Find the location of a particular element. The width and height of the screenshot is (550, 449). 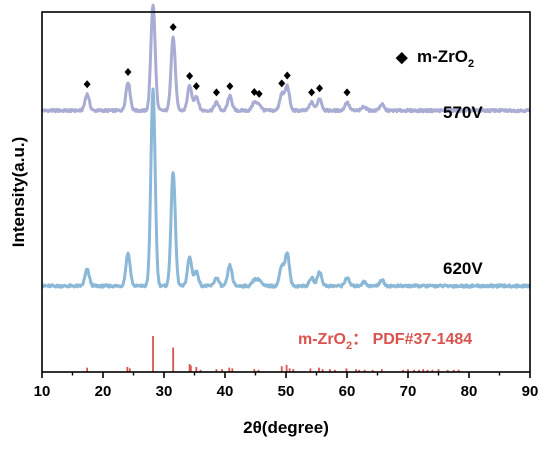

legend-marker-diamond-icon: ◆ is located at coordinates (401, 57).